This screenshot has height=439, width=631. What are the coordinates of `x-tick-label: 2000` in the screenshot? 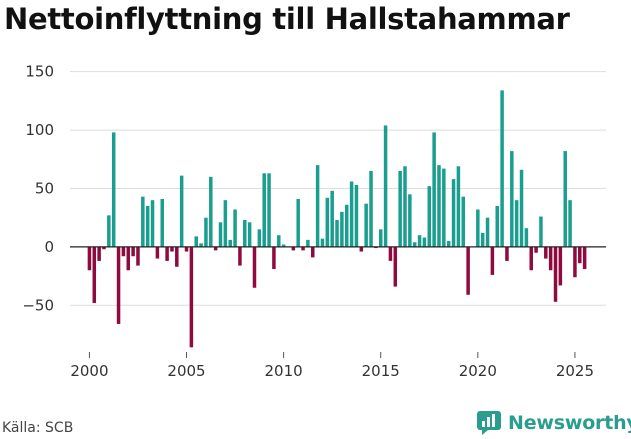 It's located at (89, 371).